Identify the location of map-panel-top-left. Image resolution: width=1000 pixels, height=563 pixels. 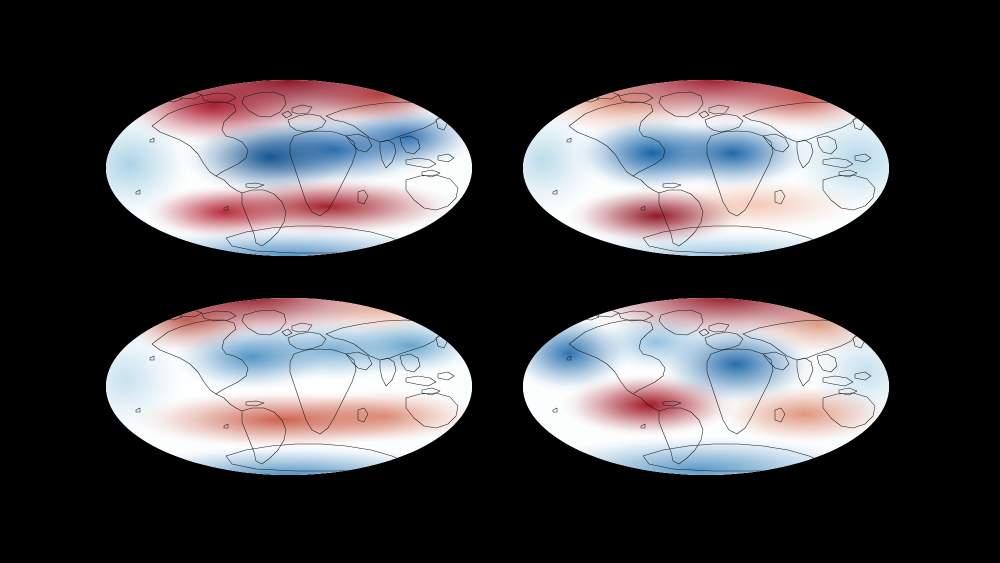
(289, 168).